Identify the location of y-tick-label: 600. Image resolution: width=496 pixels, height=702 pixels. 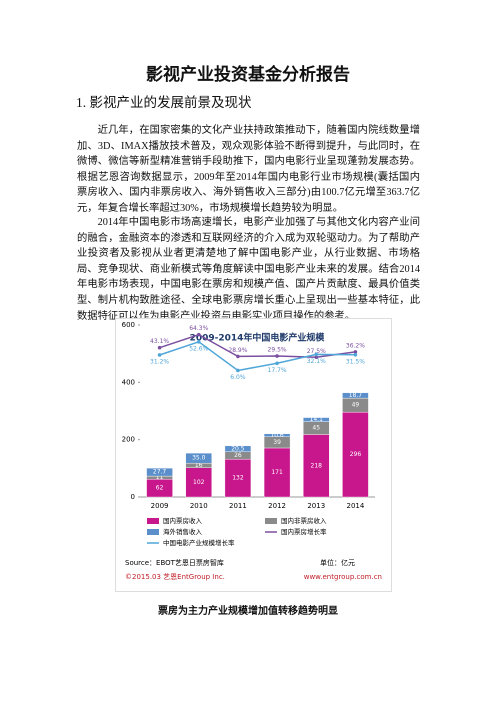
(128, 325).